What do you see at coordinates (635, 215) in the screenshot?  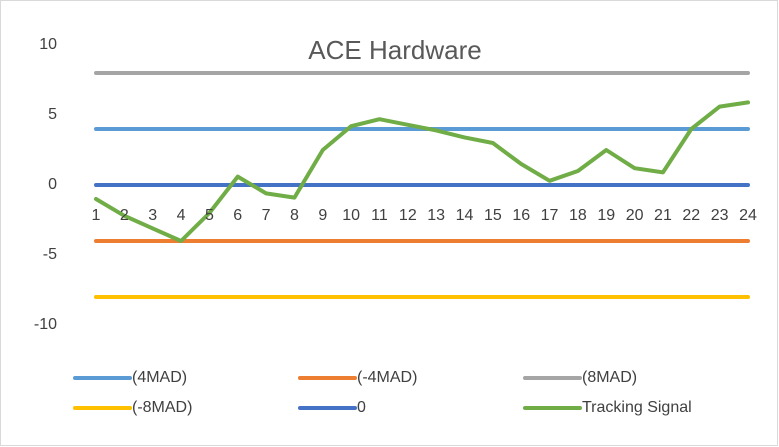 I see `x-tick-label: 20` at bounding box center [635, 215].